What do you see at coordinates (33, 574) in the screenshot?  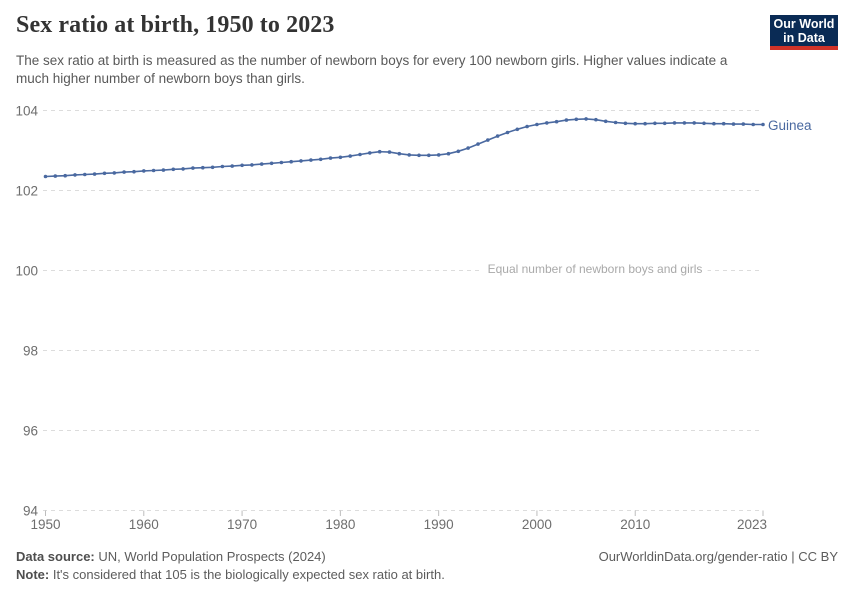 I see `note-label: Note:` at bounding box center [33, 574].